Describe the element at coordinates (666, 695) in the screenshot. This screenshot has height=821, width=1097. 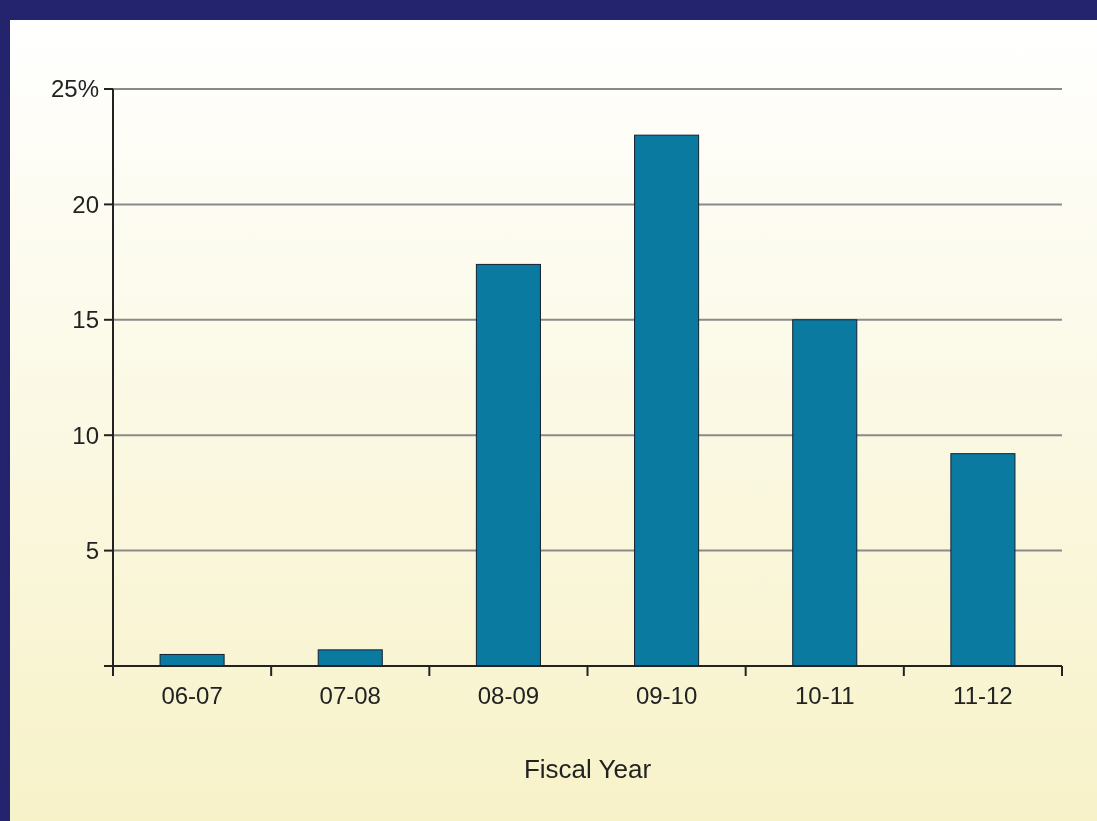
I see `x-tick-label: 09-10` at that location.